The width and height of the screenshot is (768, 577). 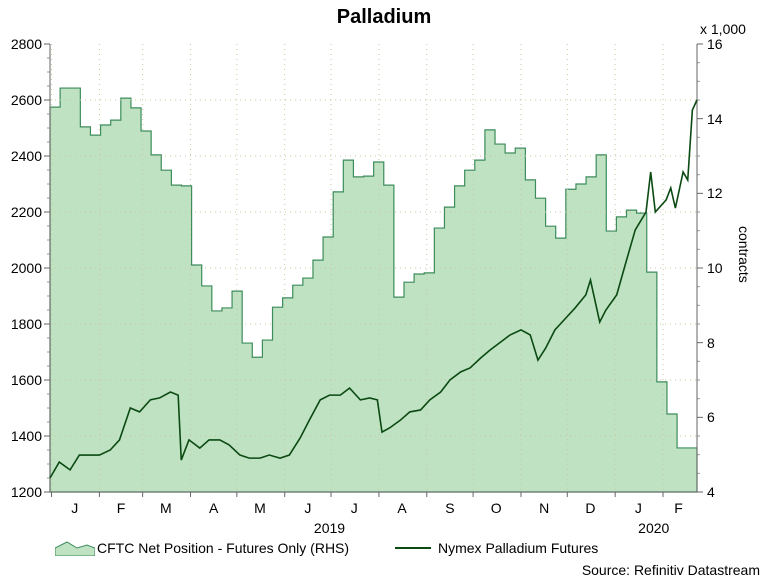 What do you see at coordinates (711, 417) in the screenshot?
I see `right-tick-label: 6` at bounding box center [711, 417].